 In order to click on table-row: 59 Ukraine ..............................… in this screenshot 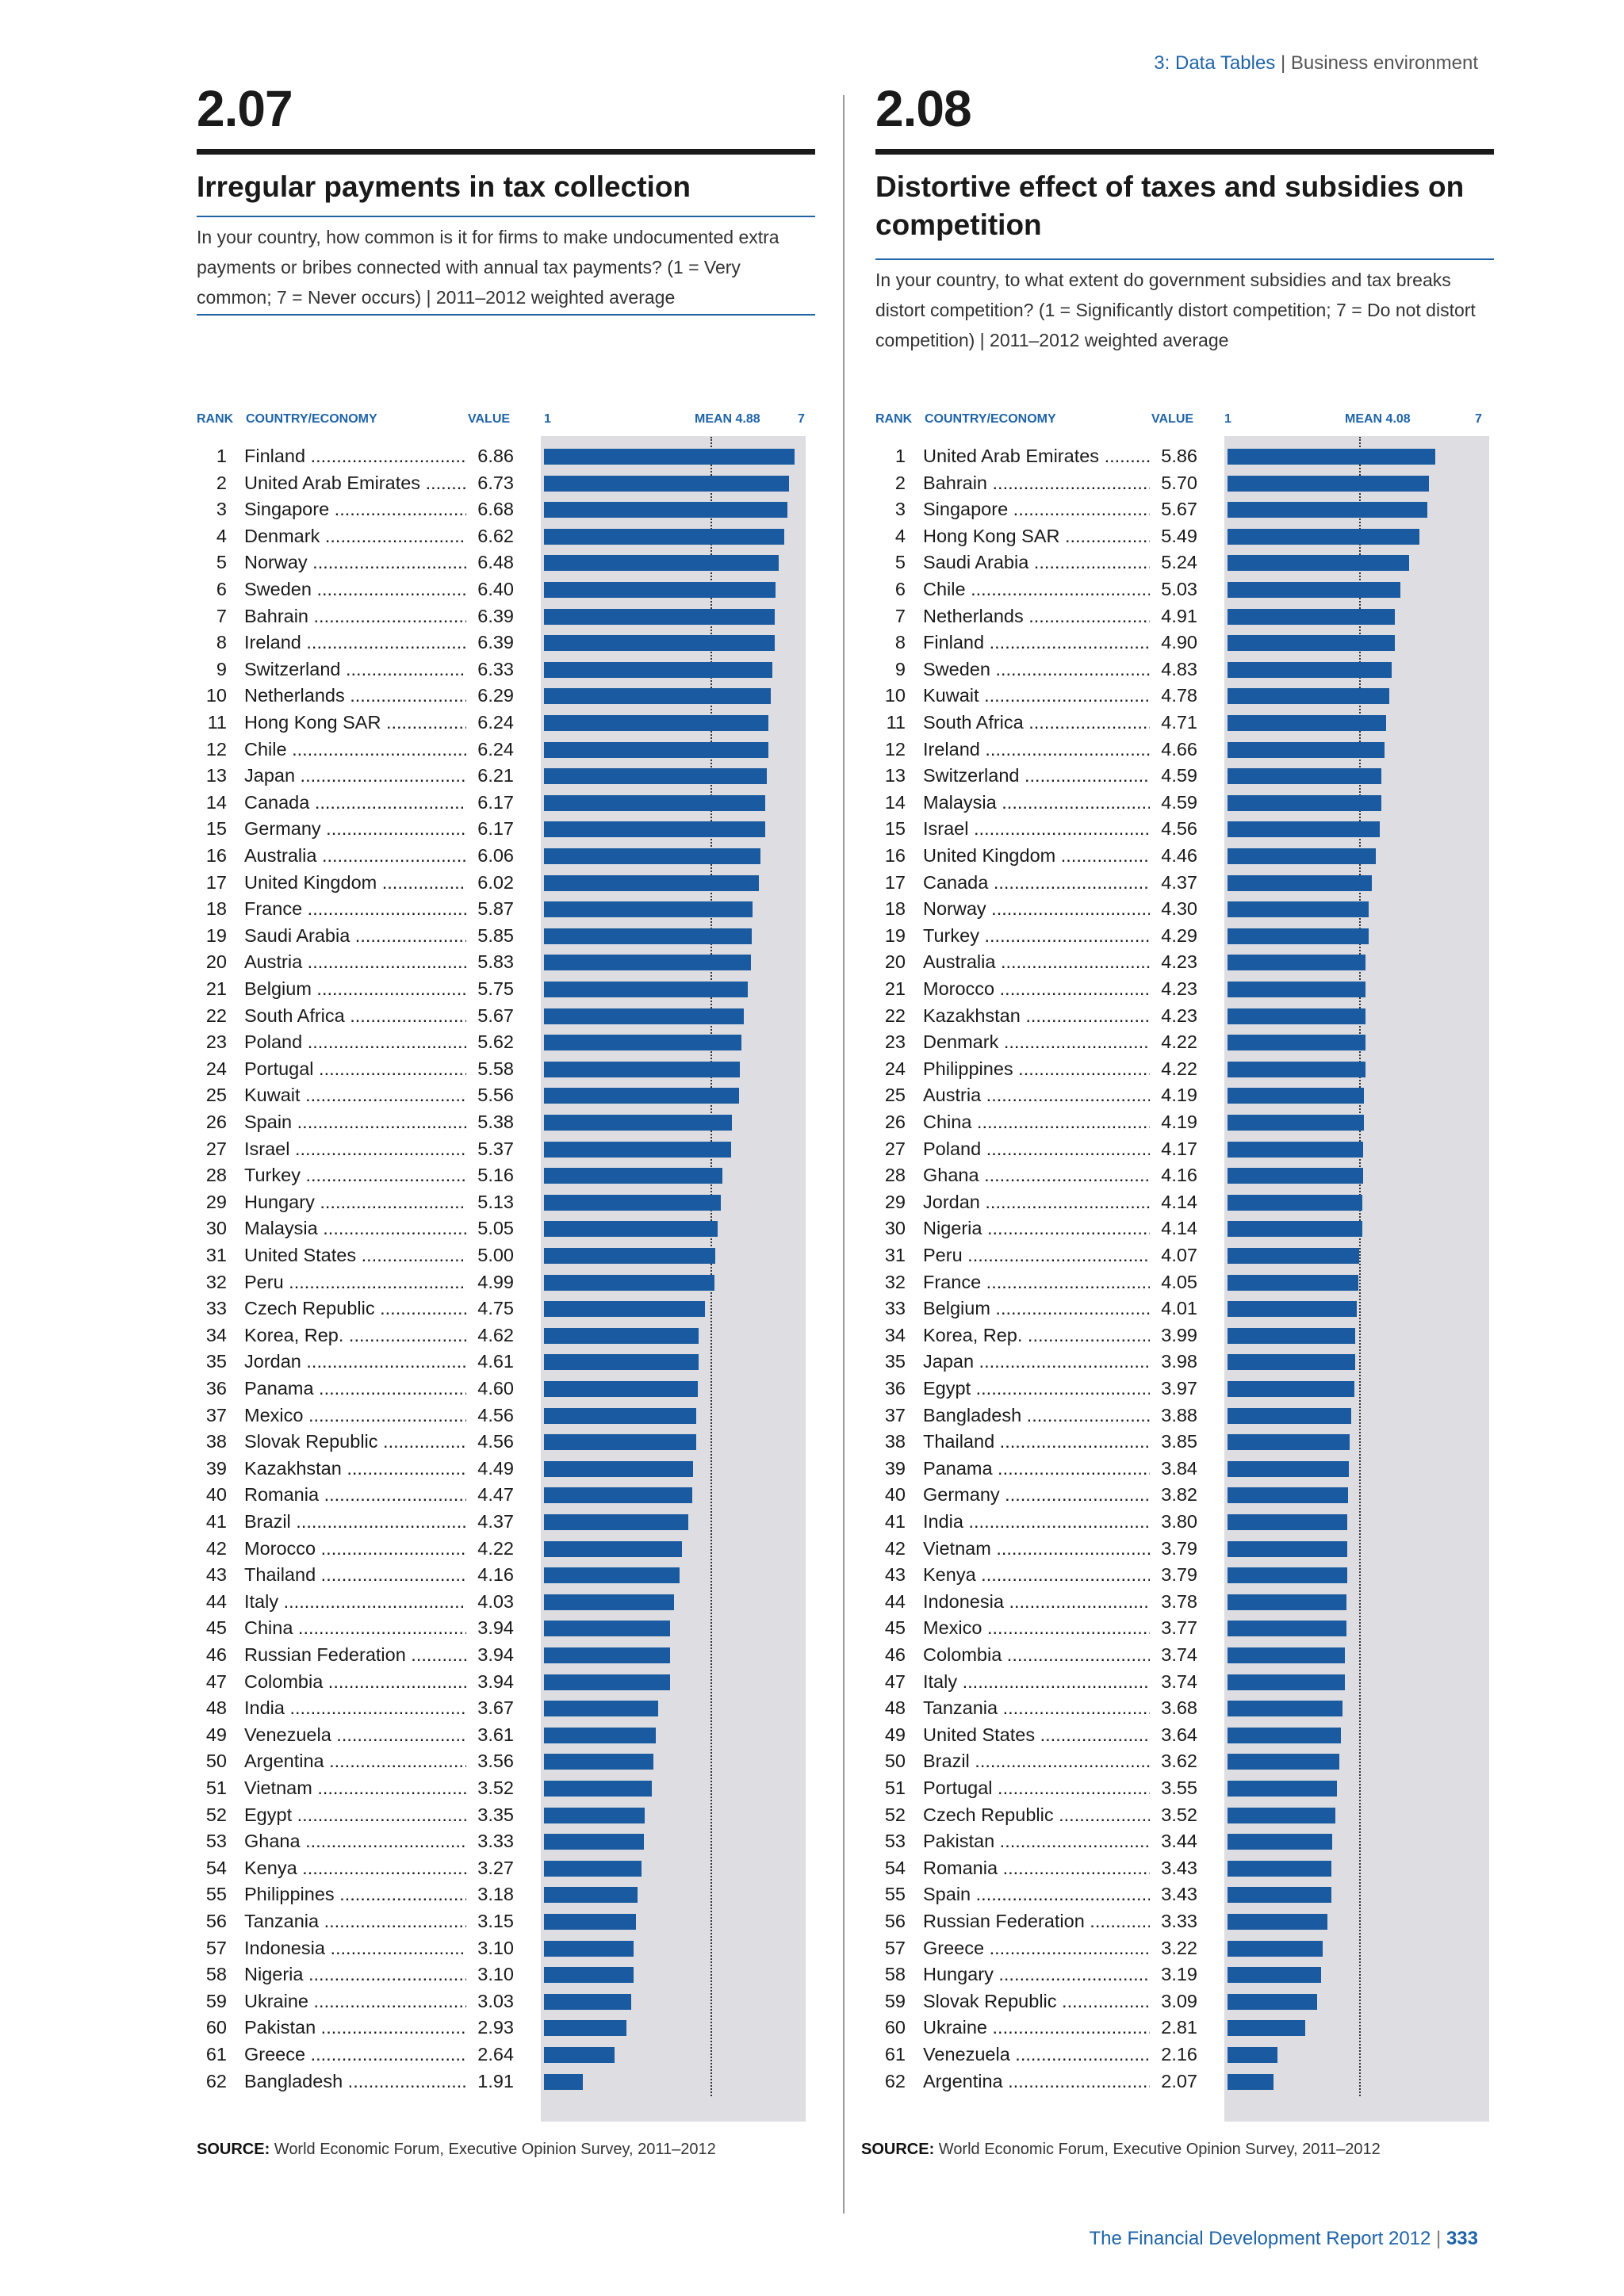, I will do `click(506, 2002)`.